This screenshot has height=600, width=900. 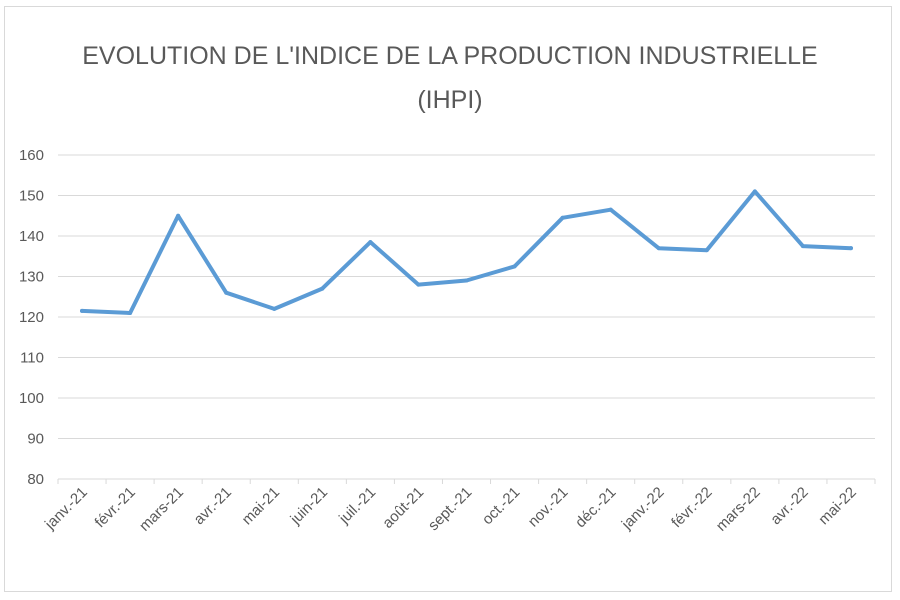 What do you see at coordinates (31, 196) in the screenshot?
I see `y-tick-label: 150` at bounding box center [31, 196].